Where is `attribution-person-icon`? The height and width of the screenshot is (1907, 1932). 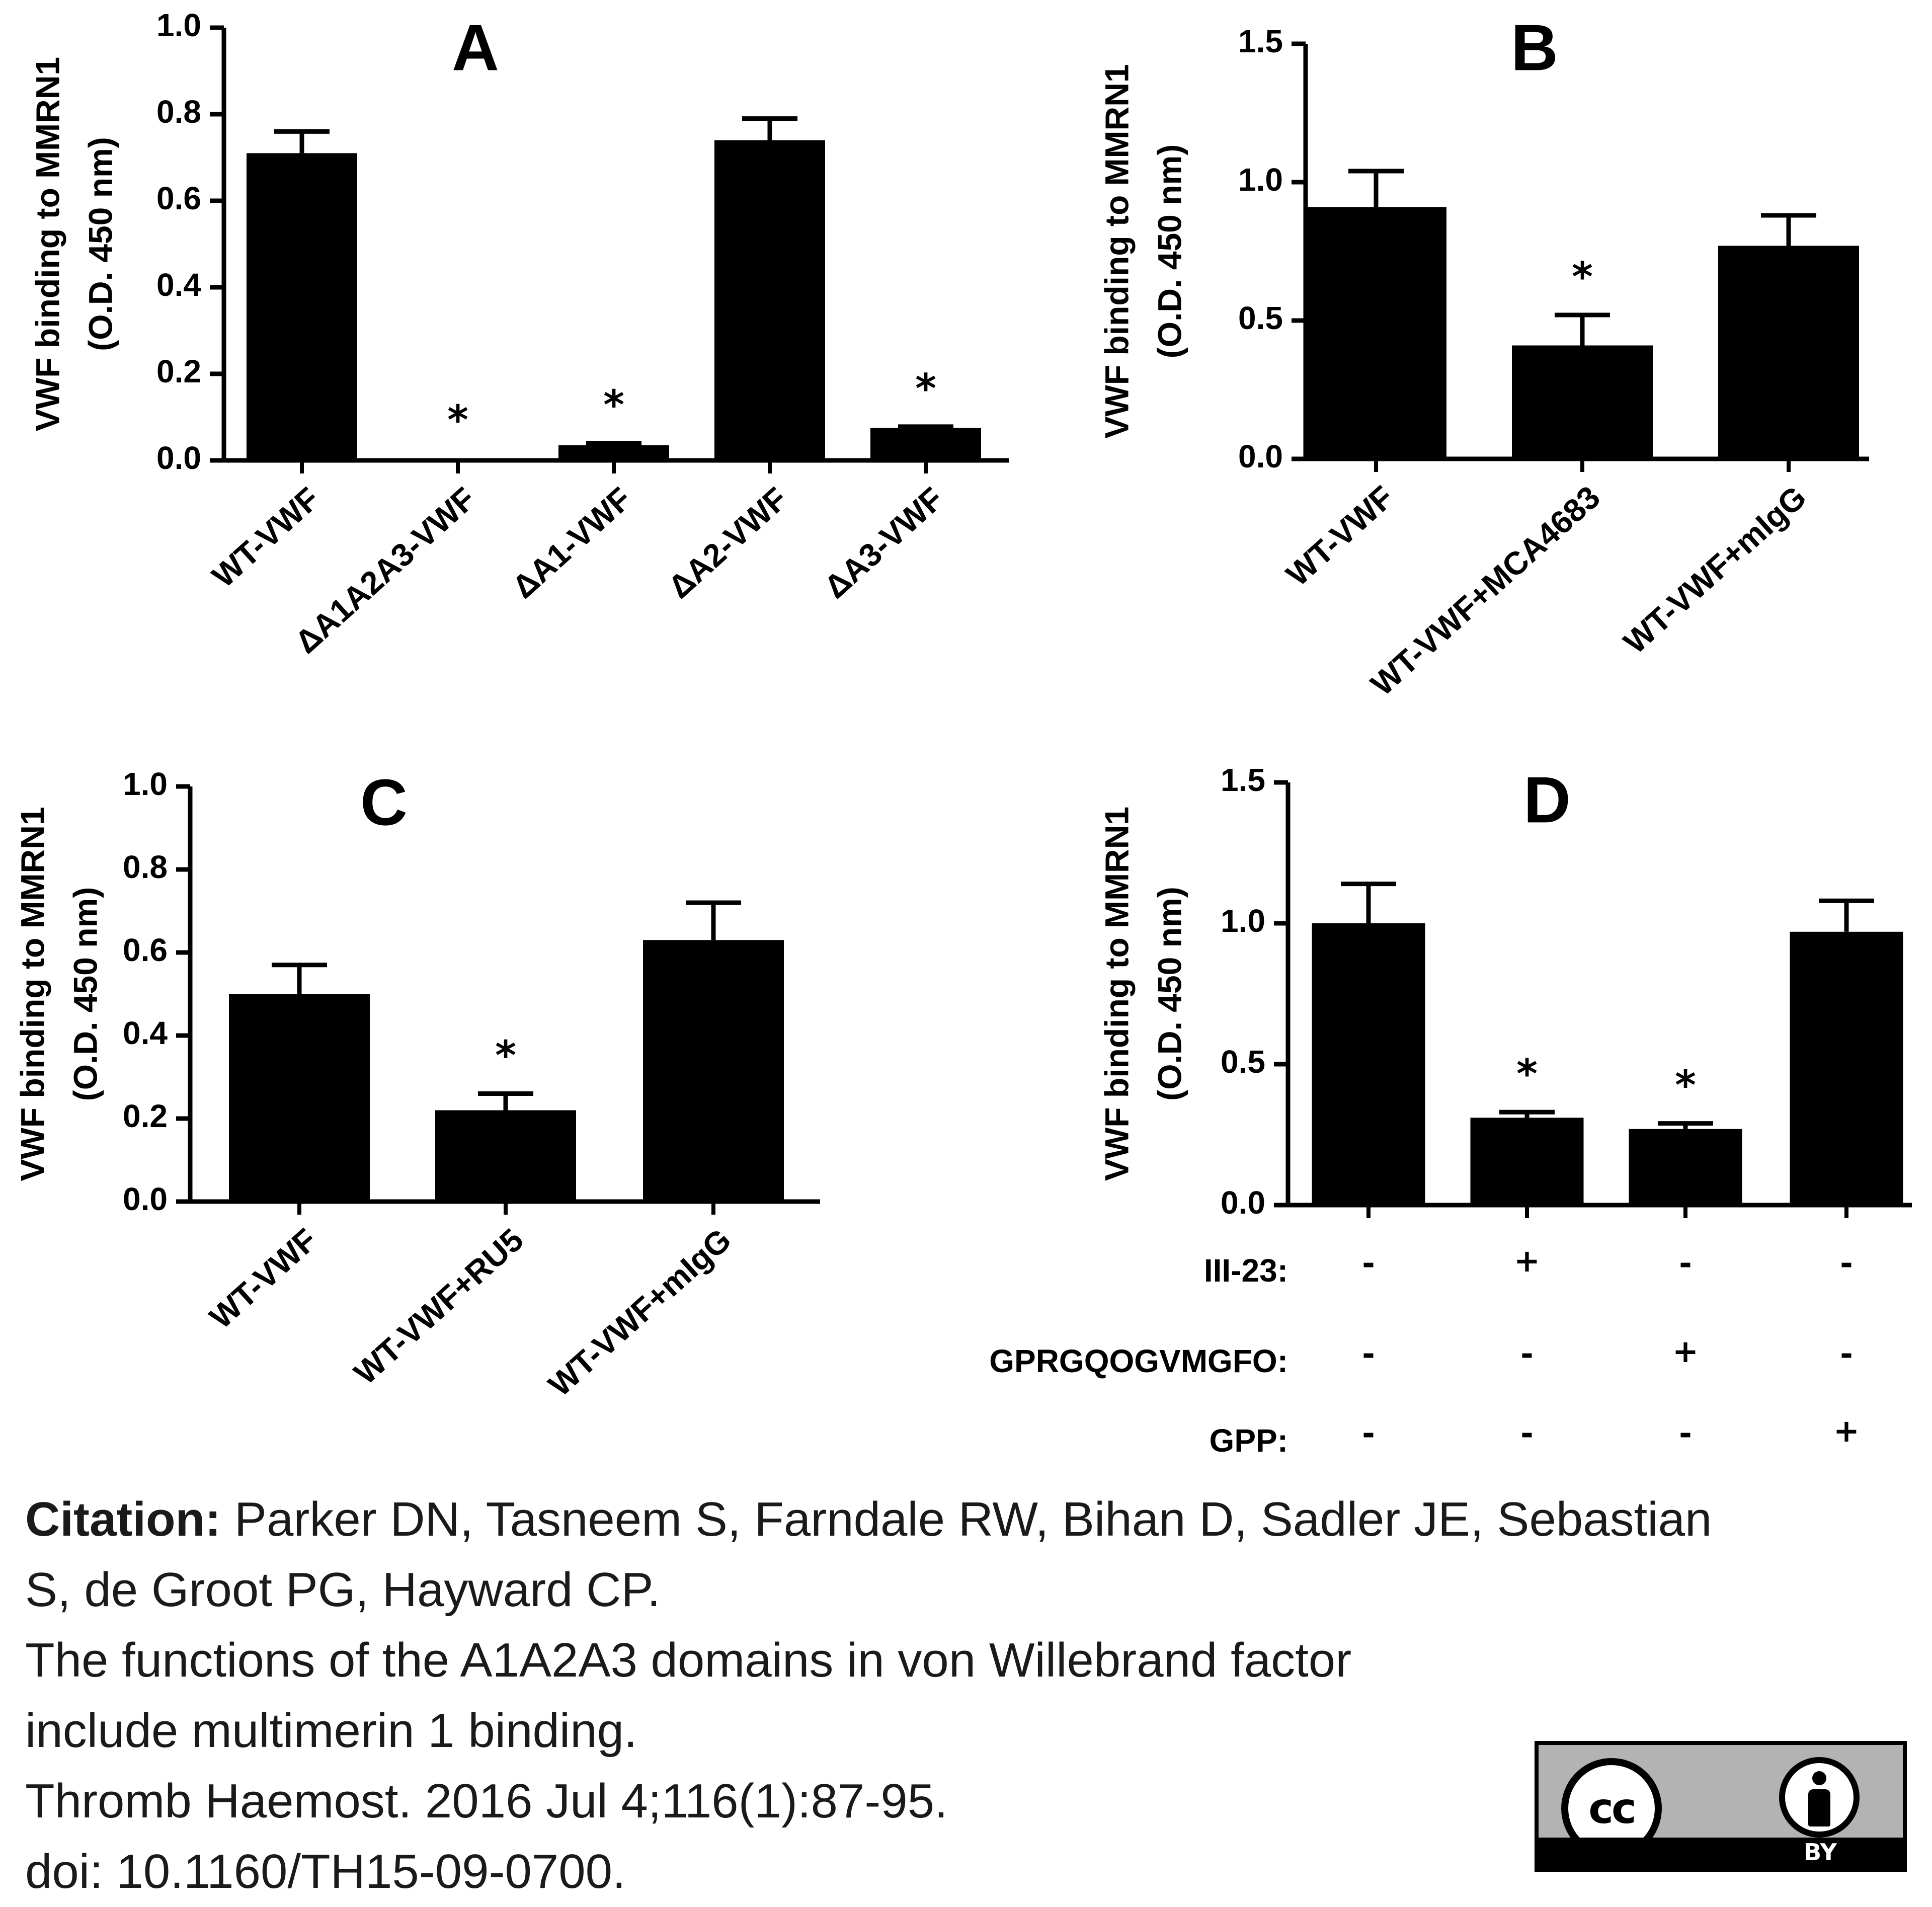
attribution-person-icon is located at coordinates (1820, 1798).